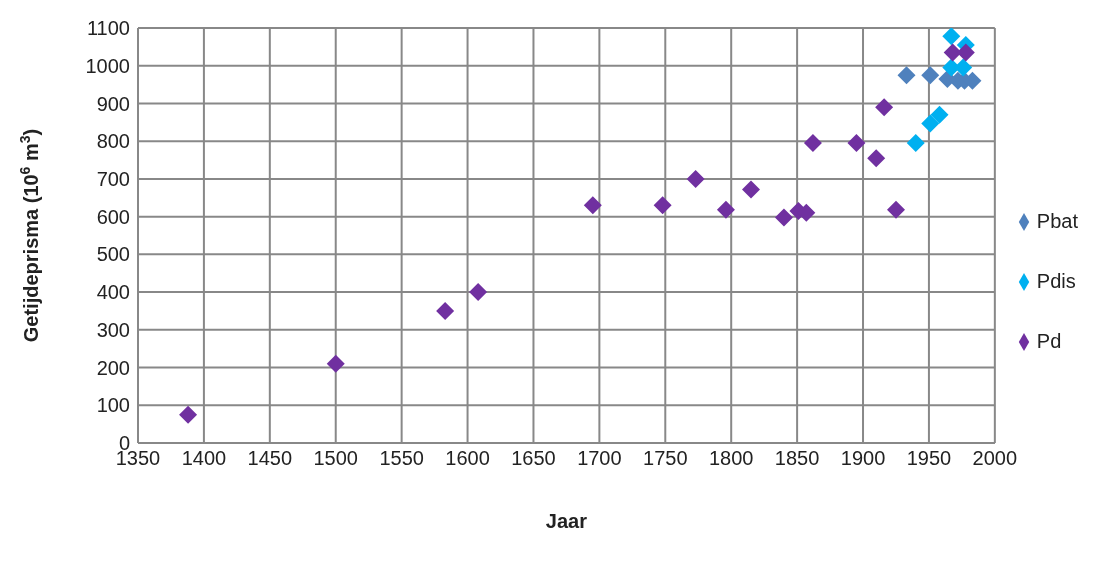 The image size is (1115, 563). What do you see at coordinates (108, 28) in the screenshot?
I see `y-tick-label: 1100` at bounding box center [108, 28].